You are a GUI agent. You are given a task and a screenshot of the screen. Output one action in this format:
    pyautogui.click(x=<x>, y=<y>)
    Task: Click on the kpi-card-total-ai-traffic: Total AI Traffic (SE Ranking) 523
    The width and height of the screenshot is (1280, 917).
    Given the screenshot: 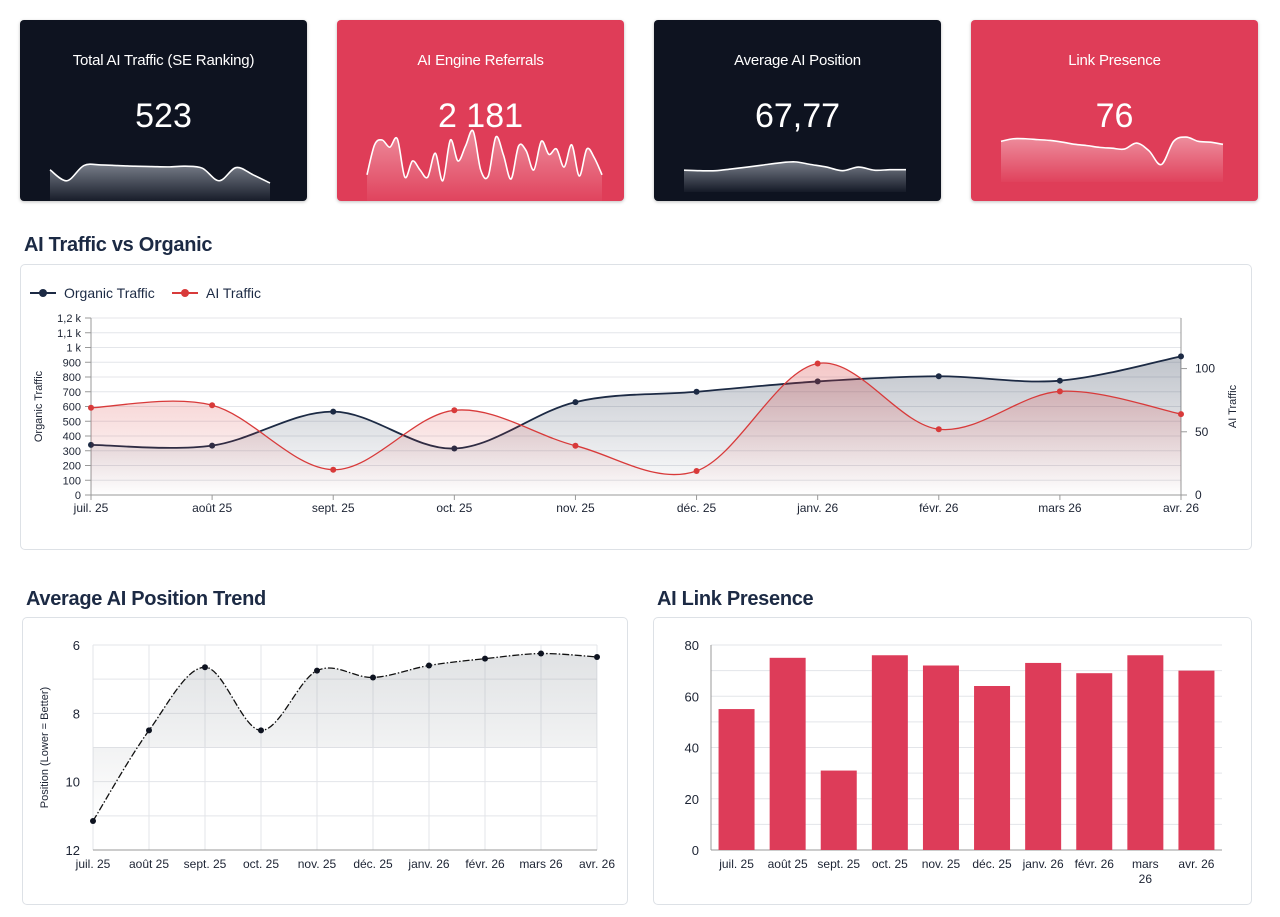 What is the action you would take?
    pyautogui.click(x=163, y=110)
    